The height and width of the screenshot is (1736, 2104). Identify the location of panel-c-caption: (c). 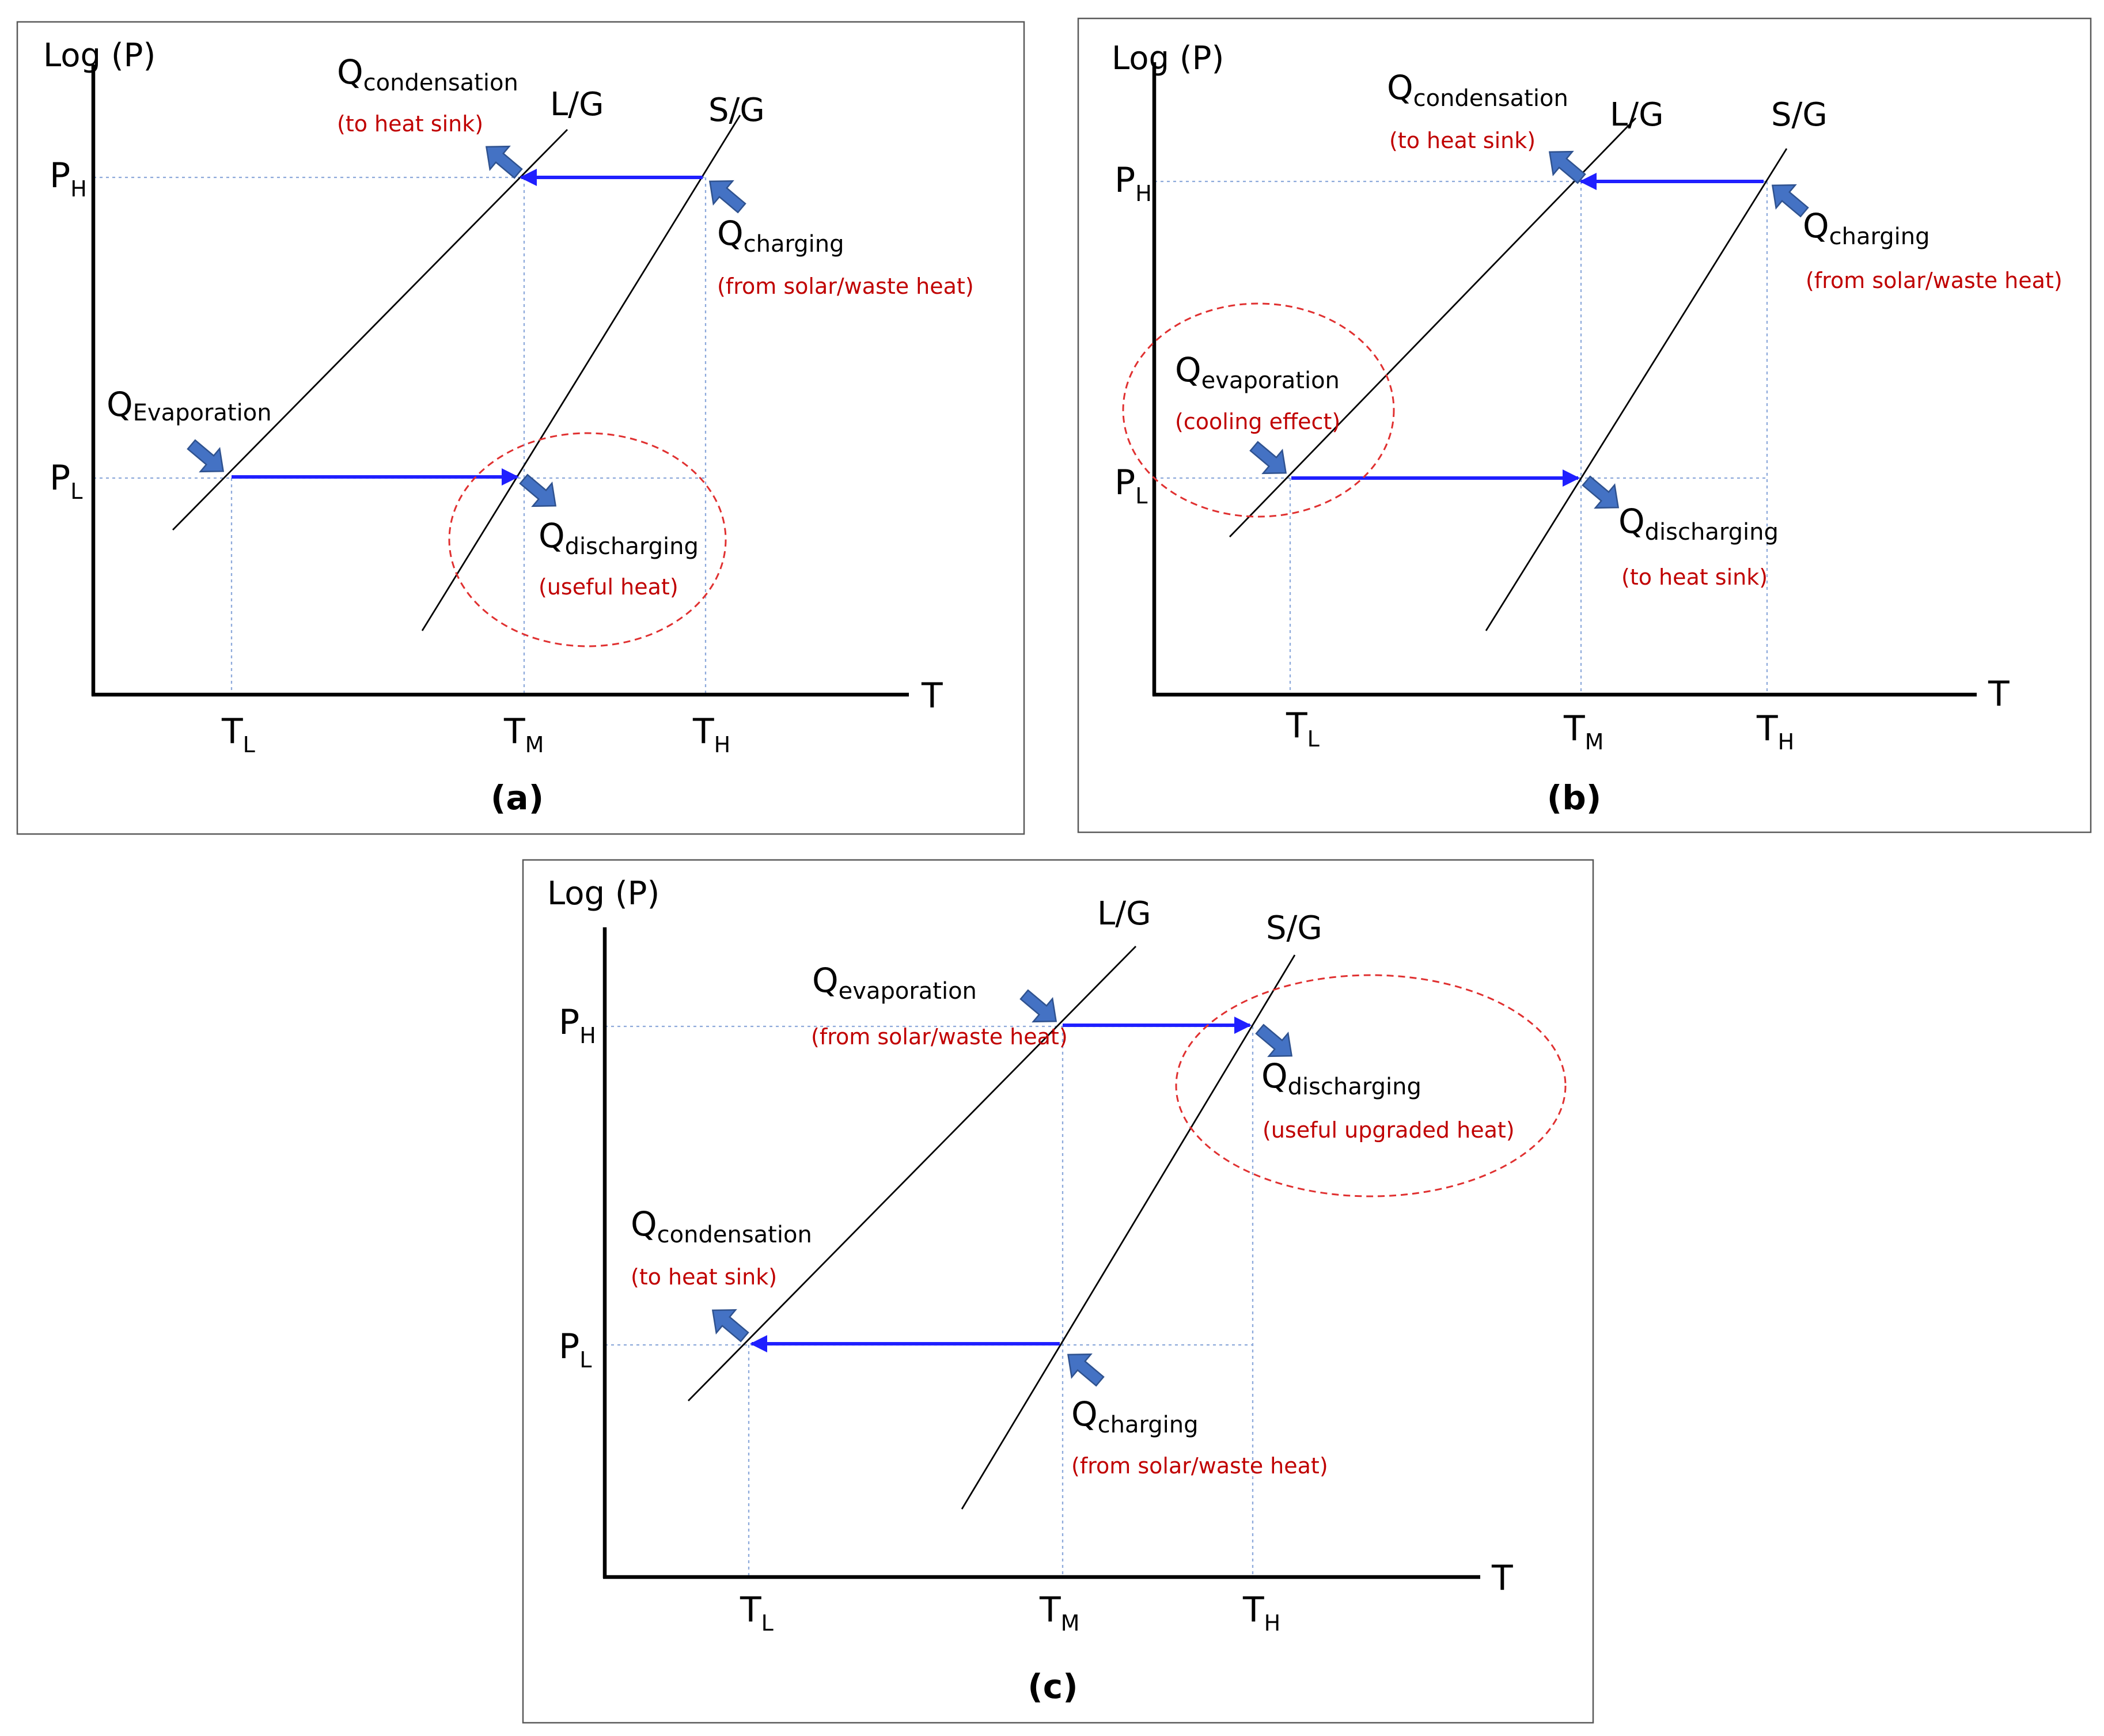
(1053, 1686).